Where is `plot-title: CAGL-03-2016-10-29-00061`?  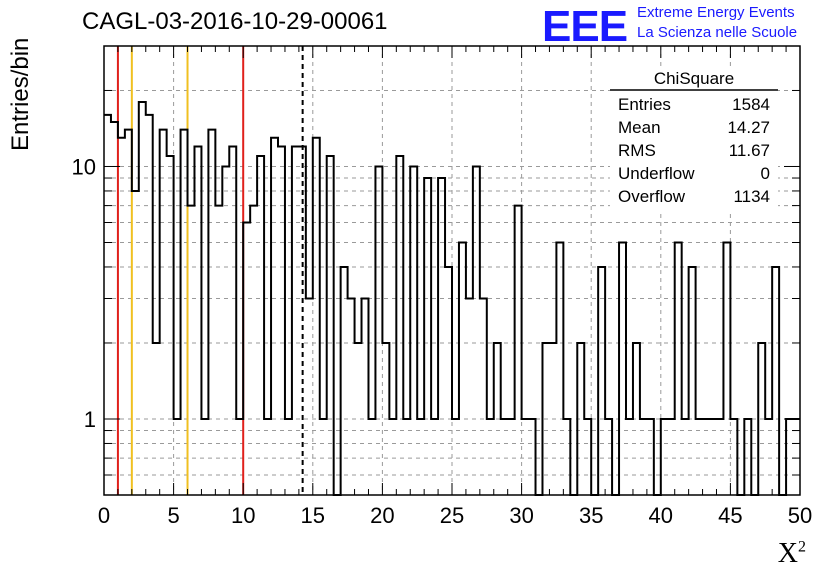 plot-title: CAGL-03-2016-10-29-00061 is located at coordinates (235, 21).